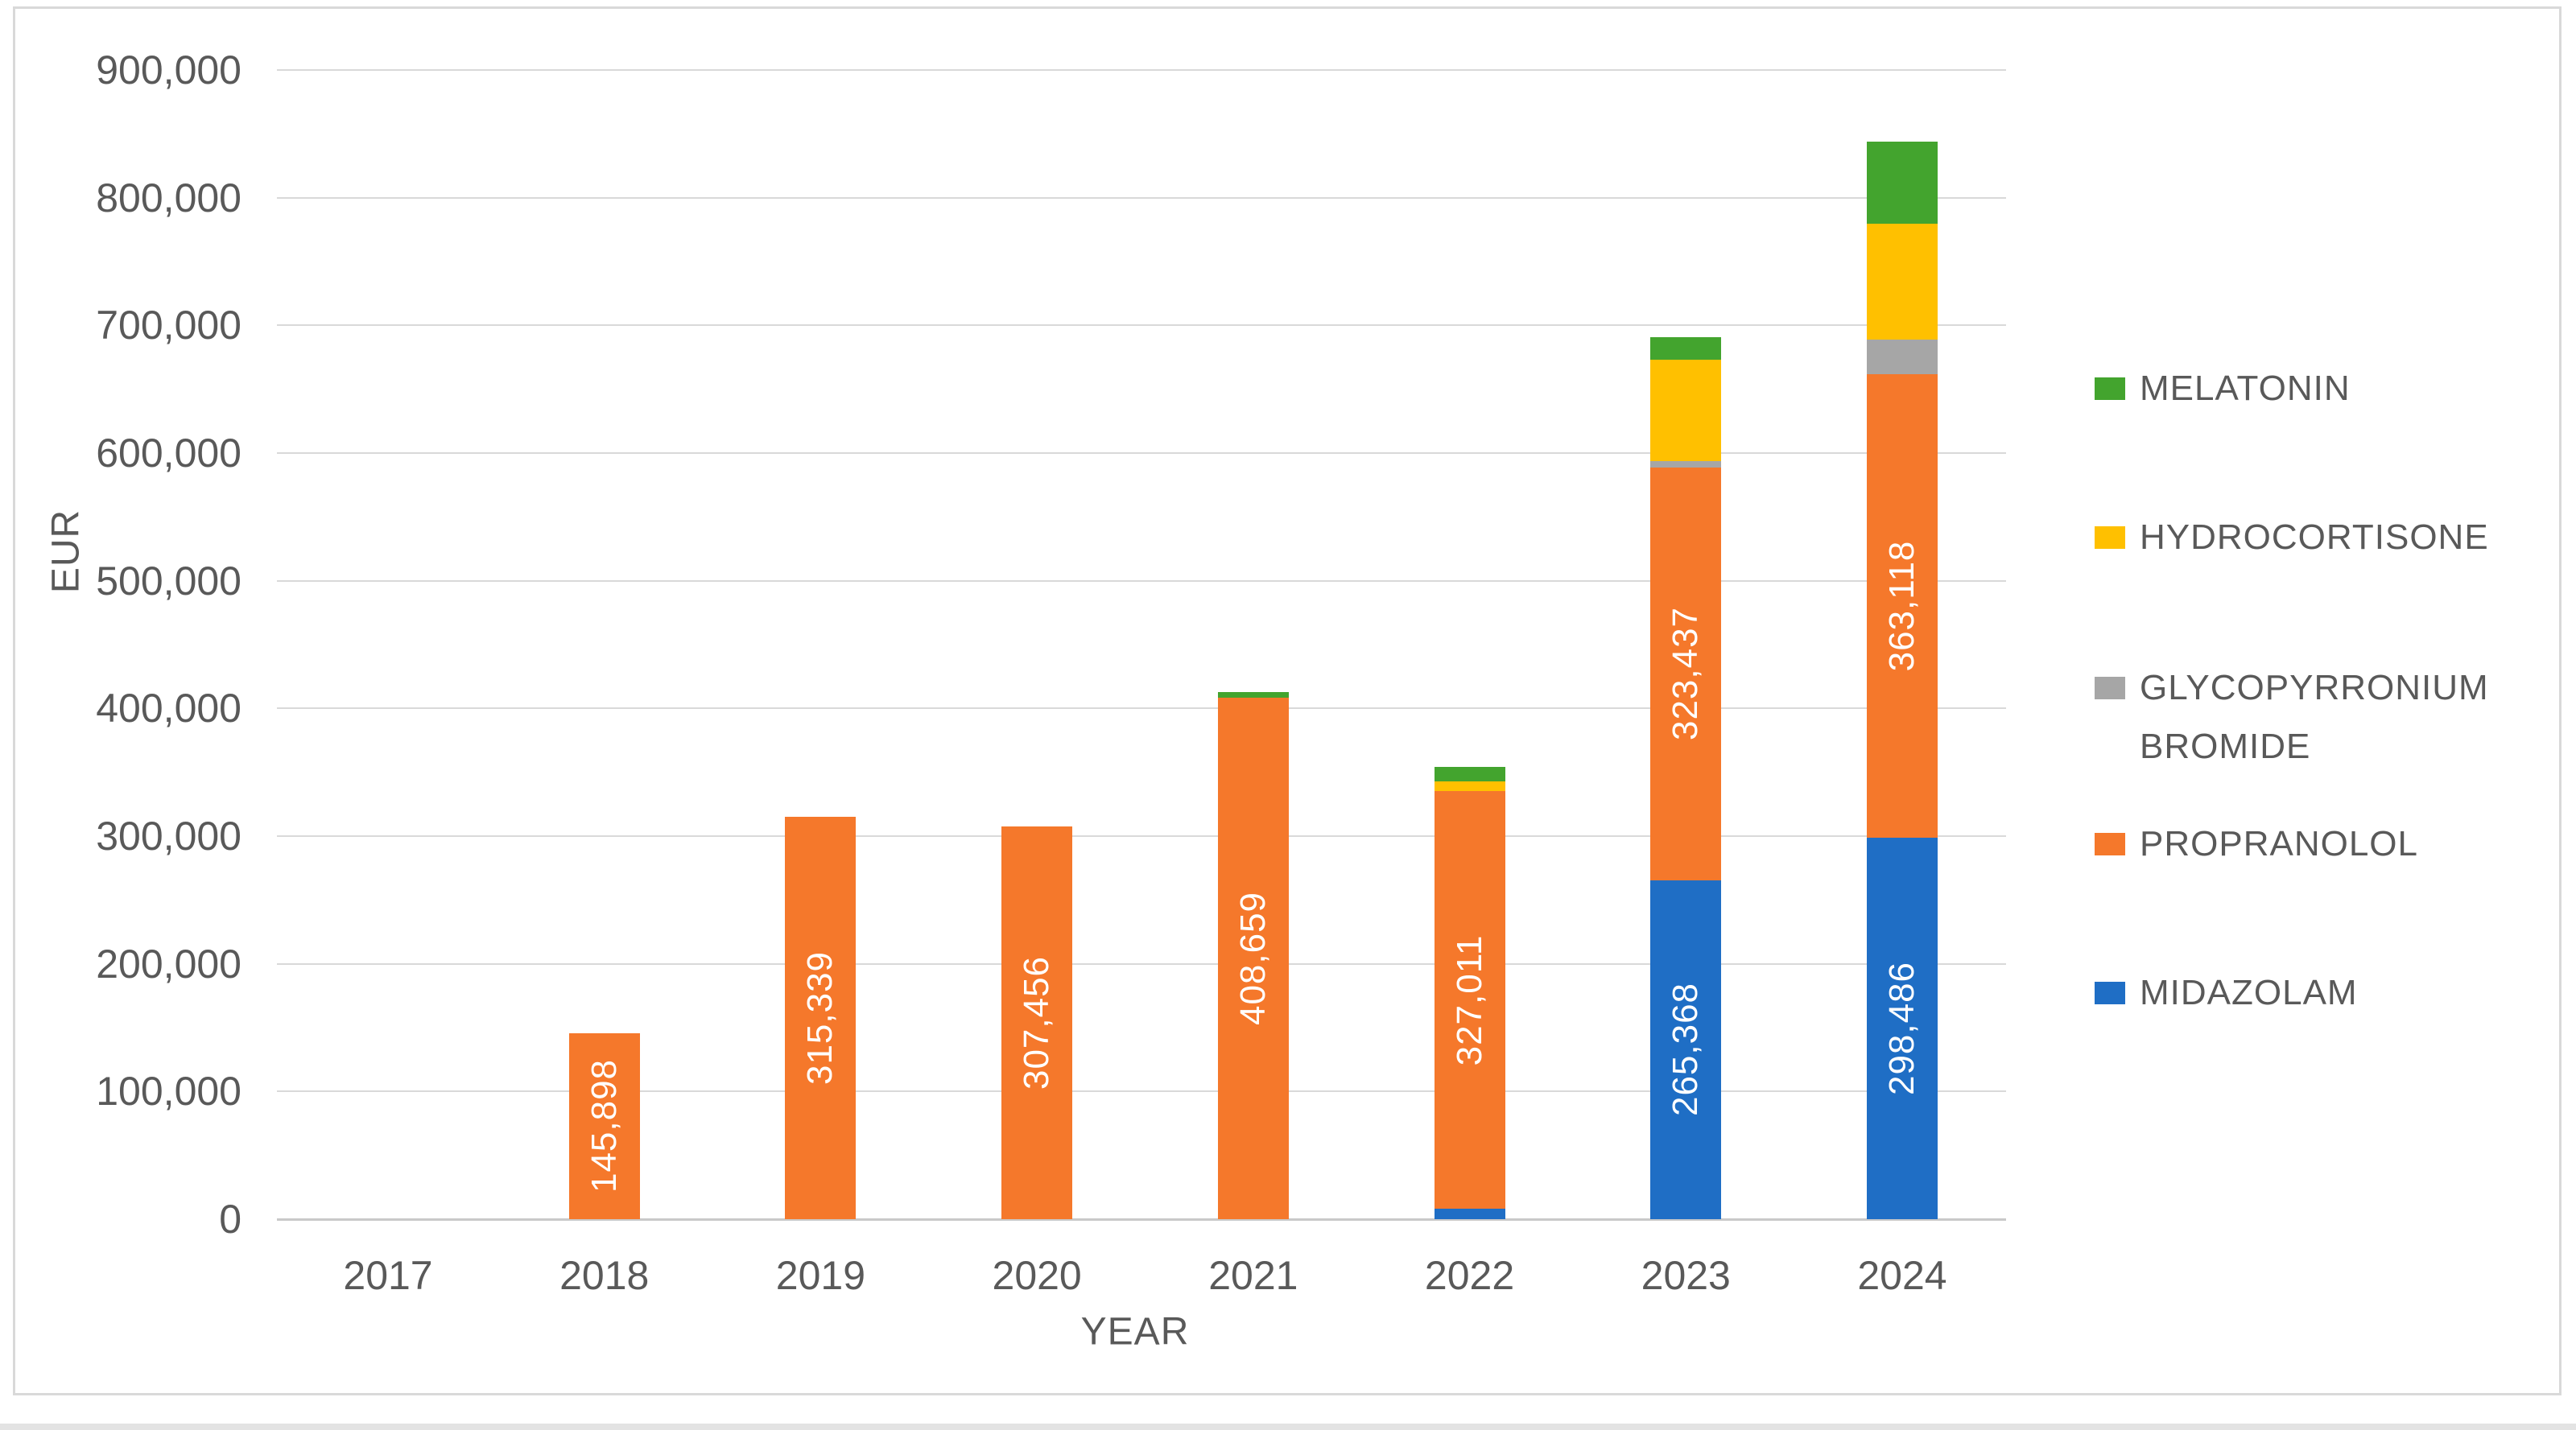 The width and height of the screenshot is (2576, 1430). Describe the element at coordinates (1135, 1332) in the screenshot. I see `x-axis-title: YEAR` at that location.